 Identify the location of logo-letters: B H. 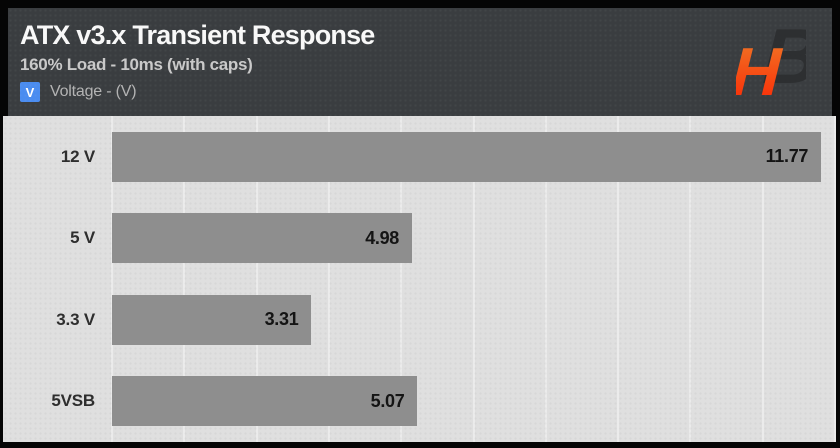
(771, 59).